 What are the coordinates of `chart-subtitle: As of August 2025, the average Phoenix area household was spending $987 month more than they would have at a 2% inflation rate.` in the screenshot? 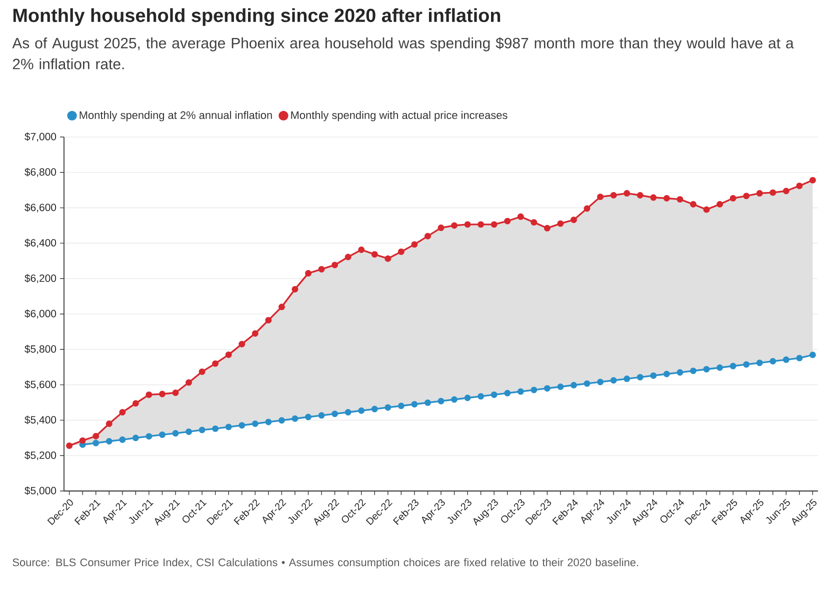 It's located at (403, 53).